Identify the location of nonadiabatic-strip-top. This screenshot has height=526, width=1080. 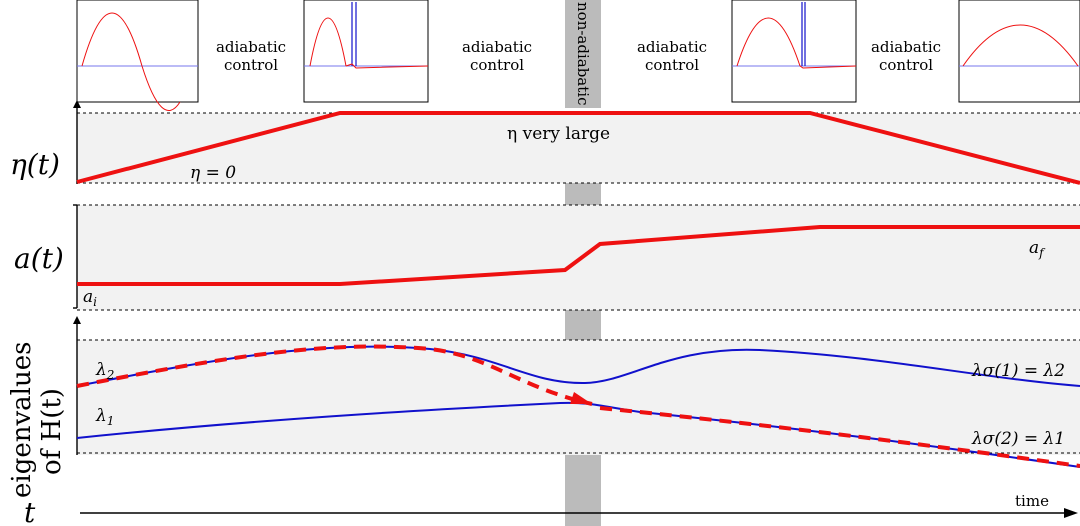
(583, 54).